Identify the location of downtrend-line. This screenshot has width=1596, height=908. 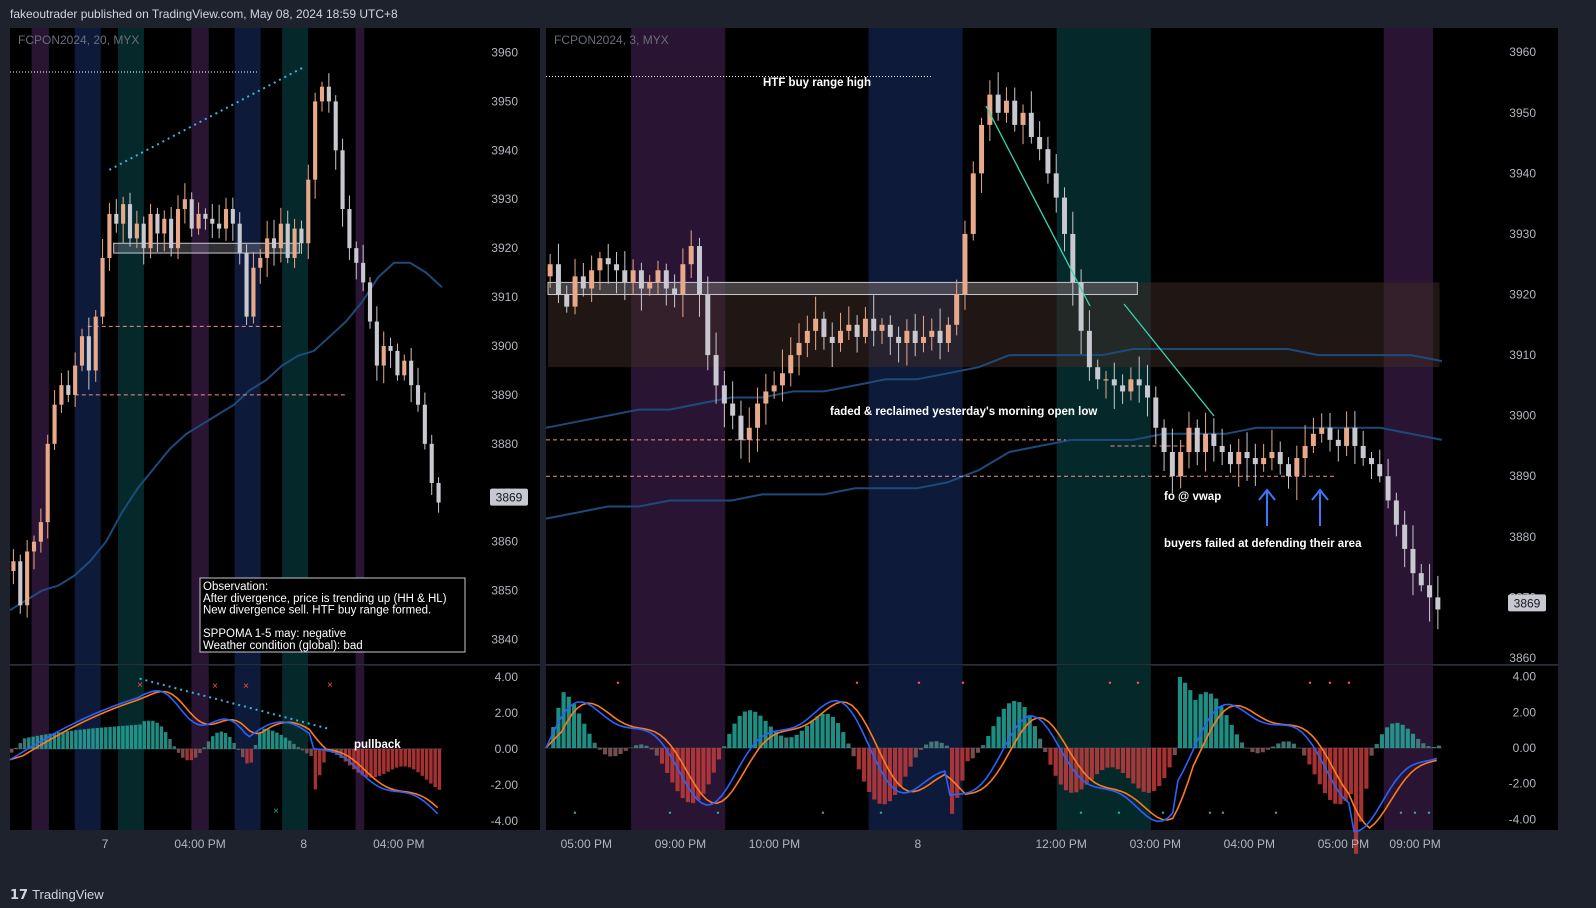
(1038, 206).